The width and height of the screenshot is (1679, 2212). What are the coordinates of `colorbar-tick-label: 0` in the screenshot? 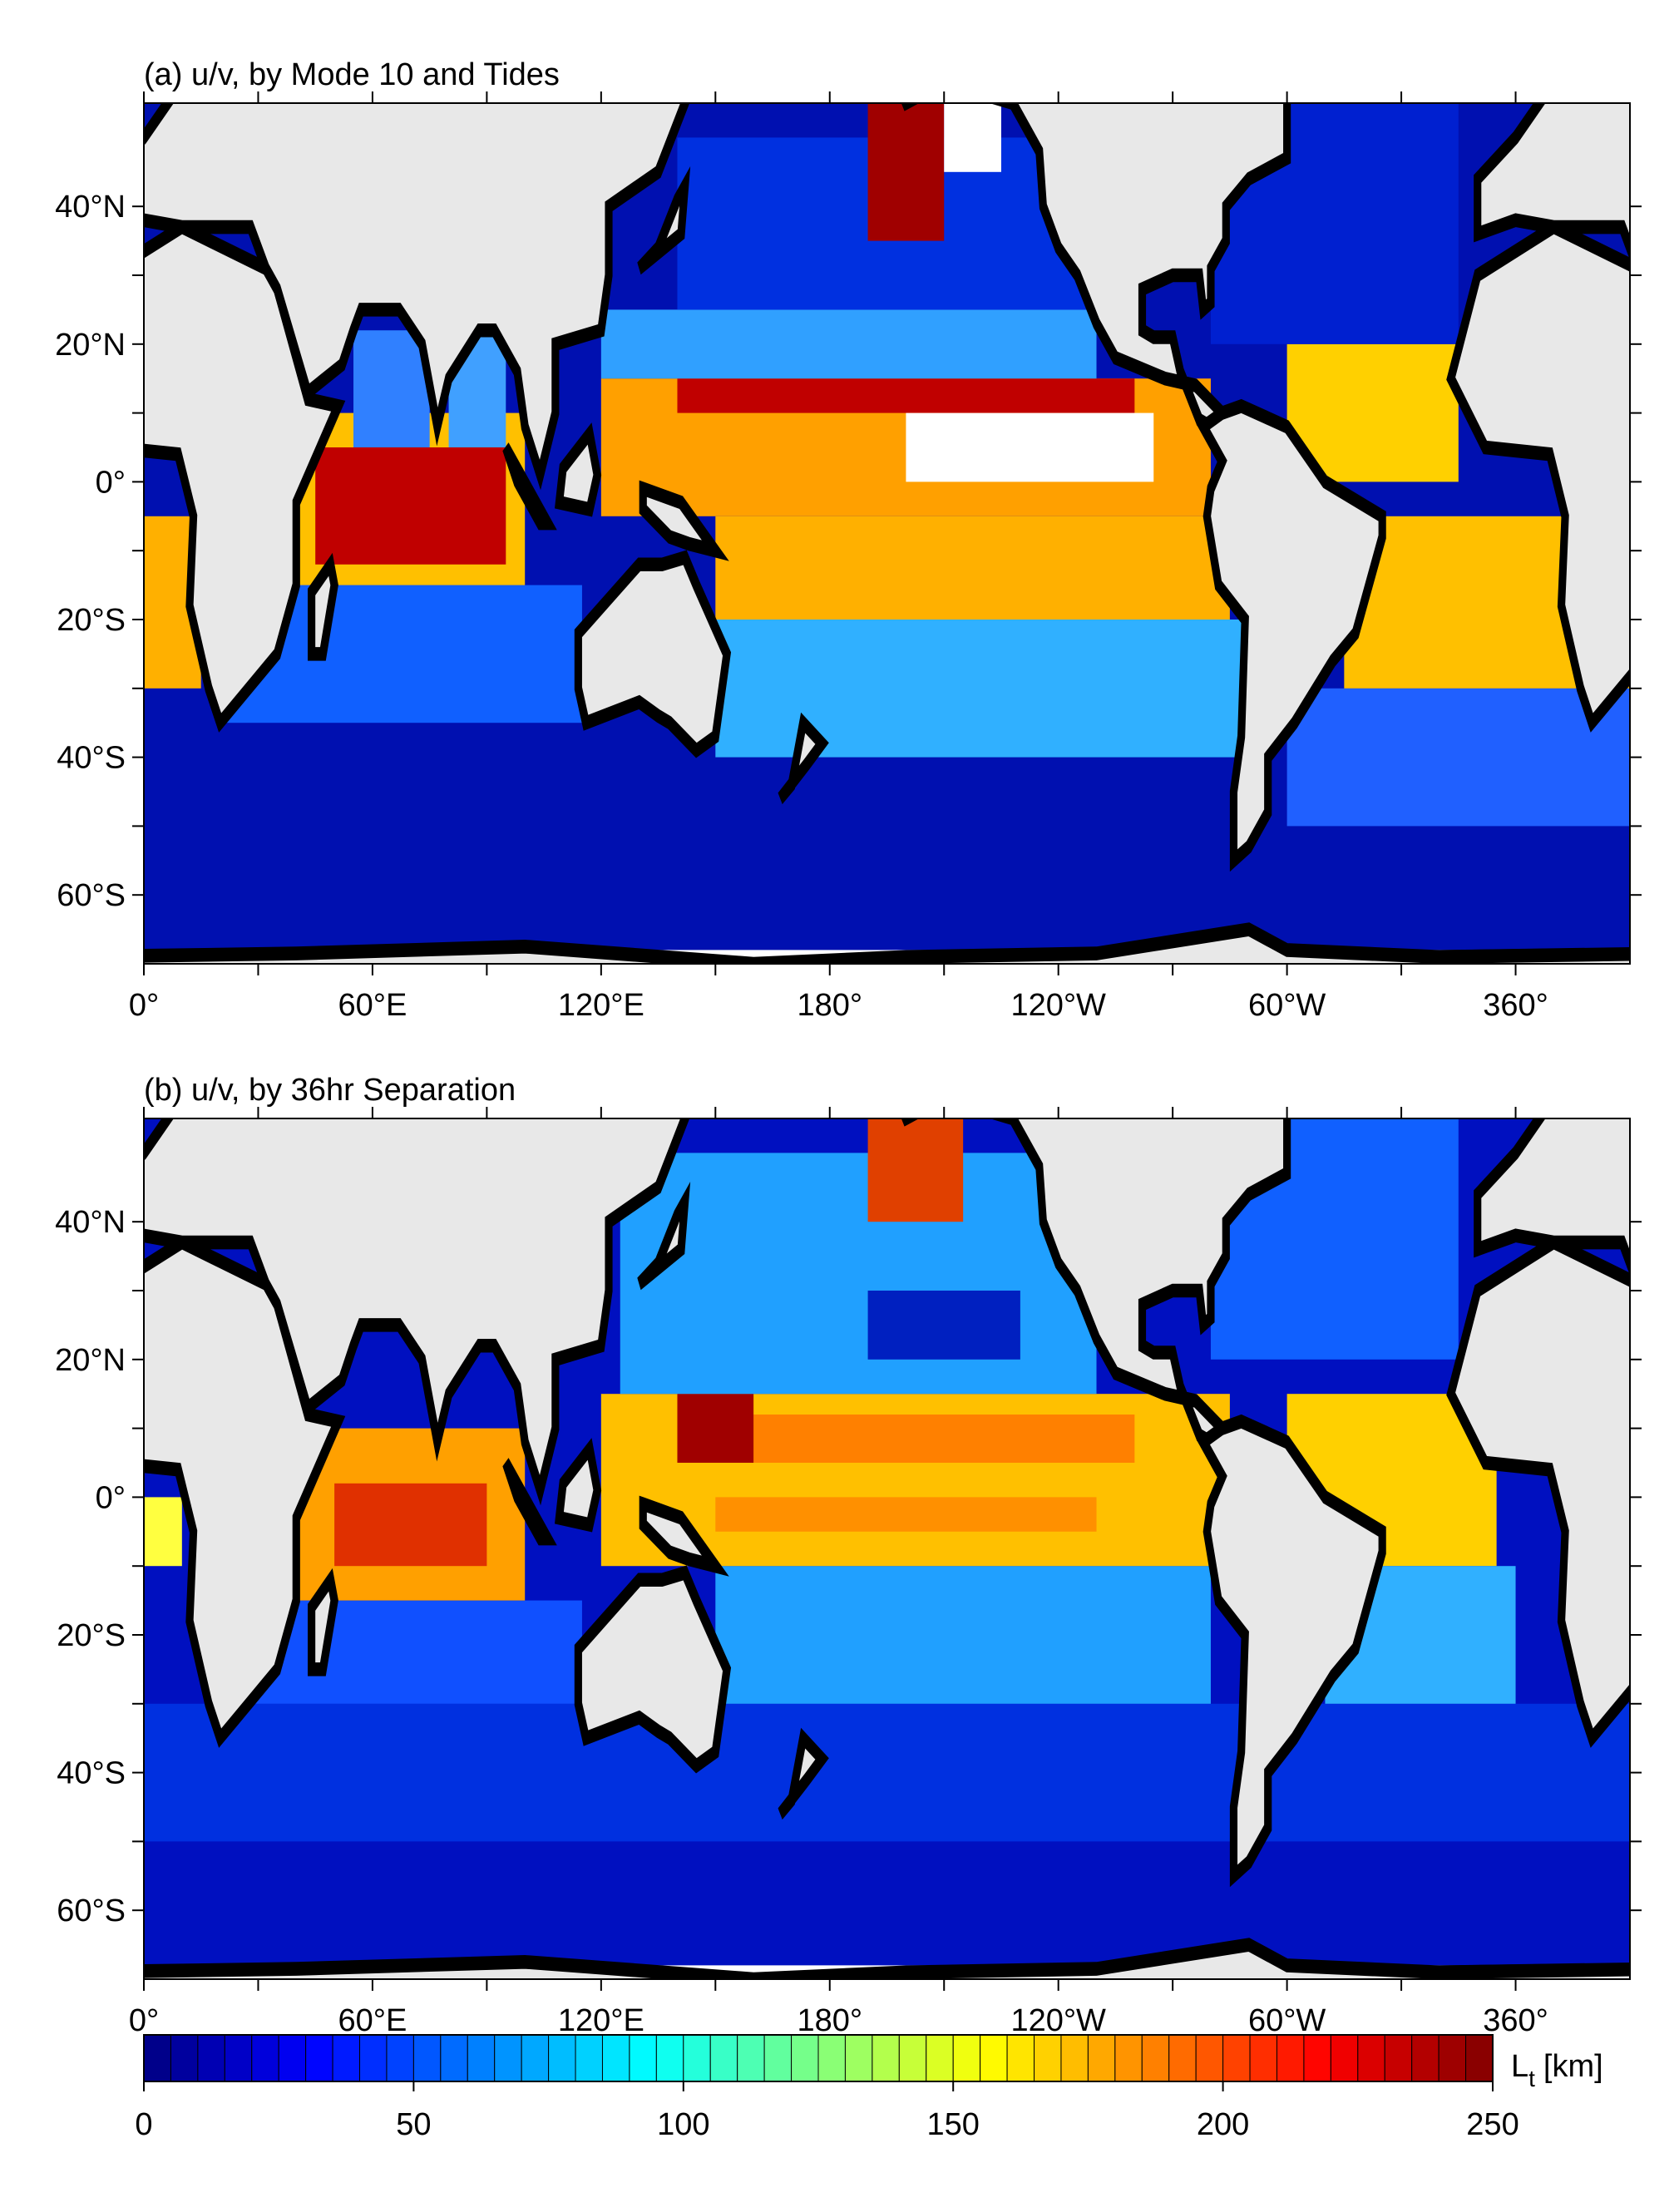 It's located at (143, 2124).